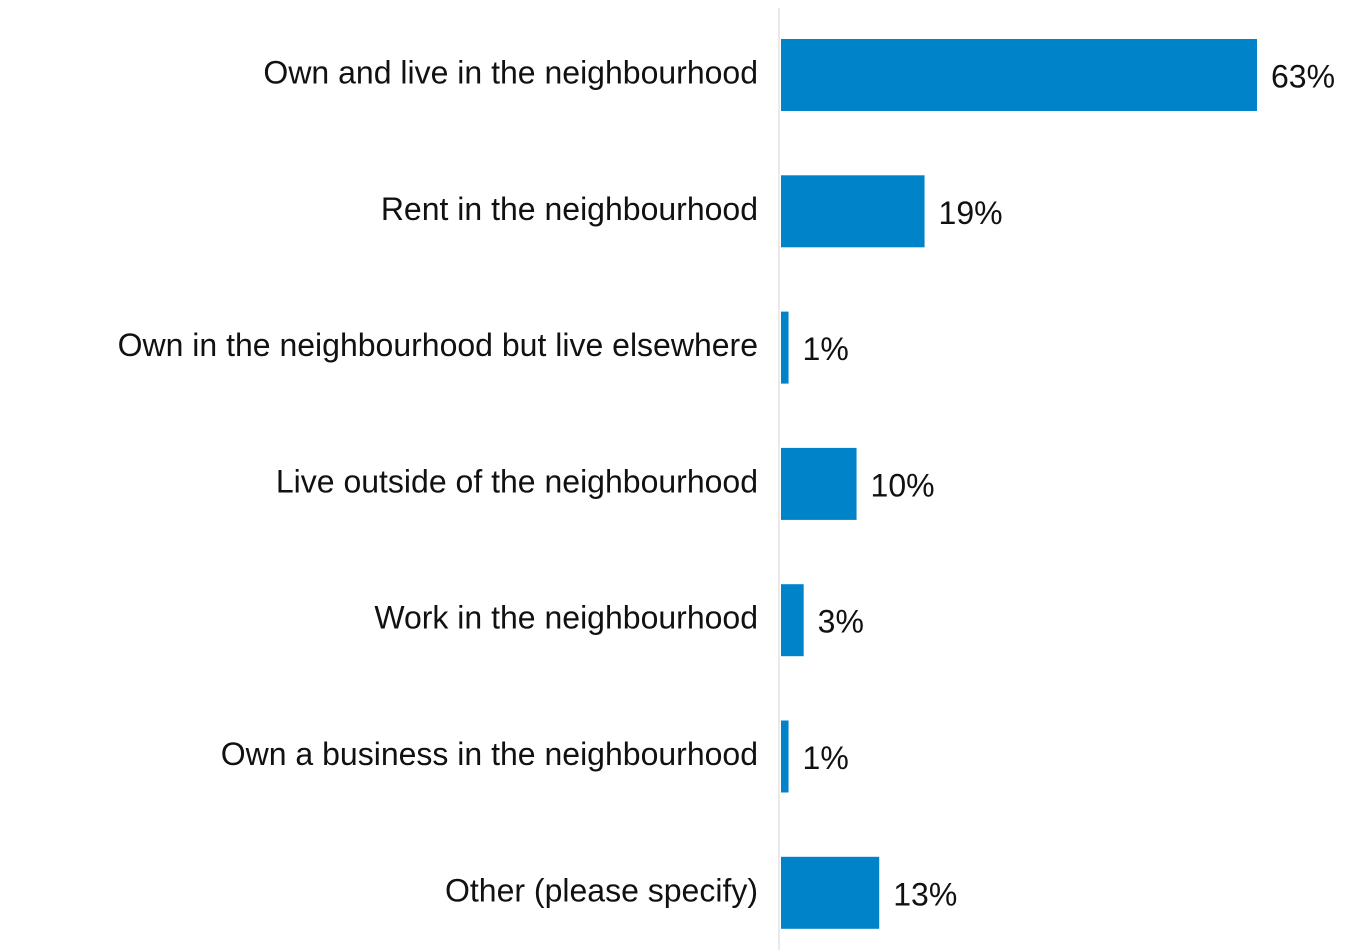 The image size is (1351, 950). Describe the element at coordinates (1303, 76) in the screenshot. I see `value-label: 63%` at that location.